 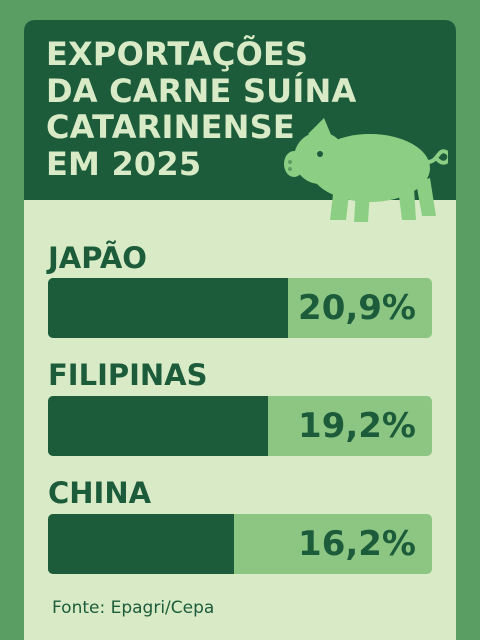 I want to click on bar-fill-japao, so click(x=168, y=308).